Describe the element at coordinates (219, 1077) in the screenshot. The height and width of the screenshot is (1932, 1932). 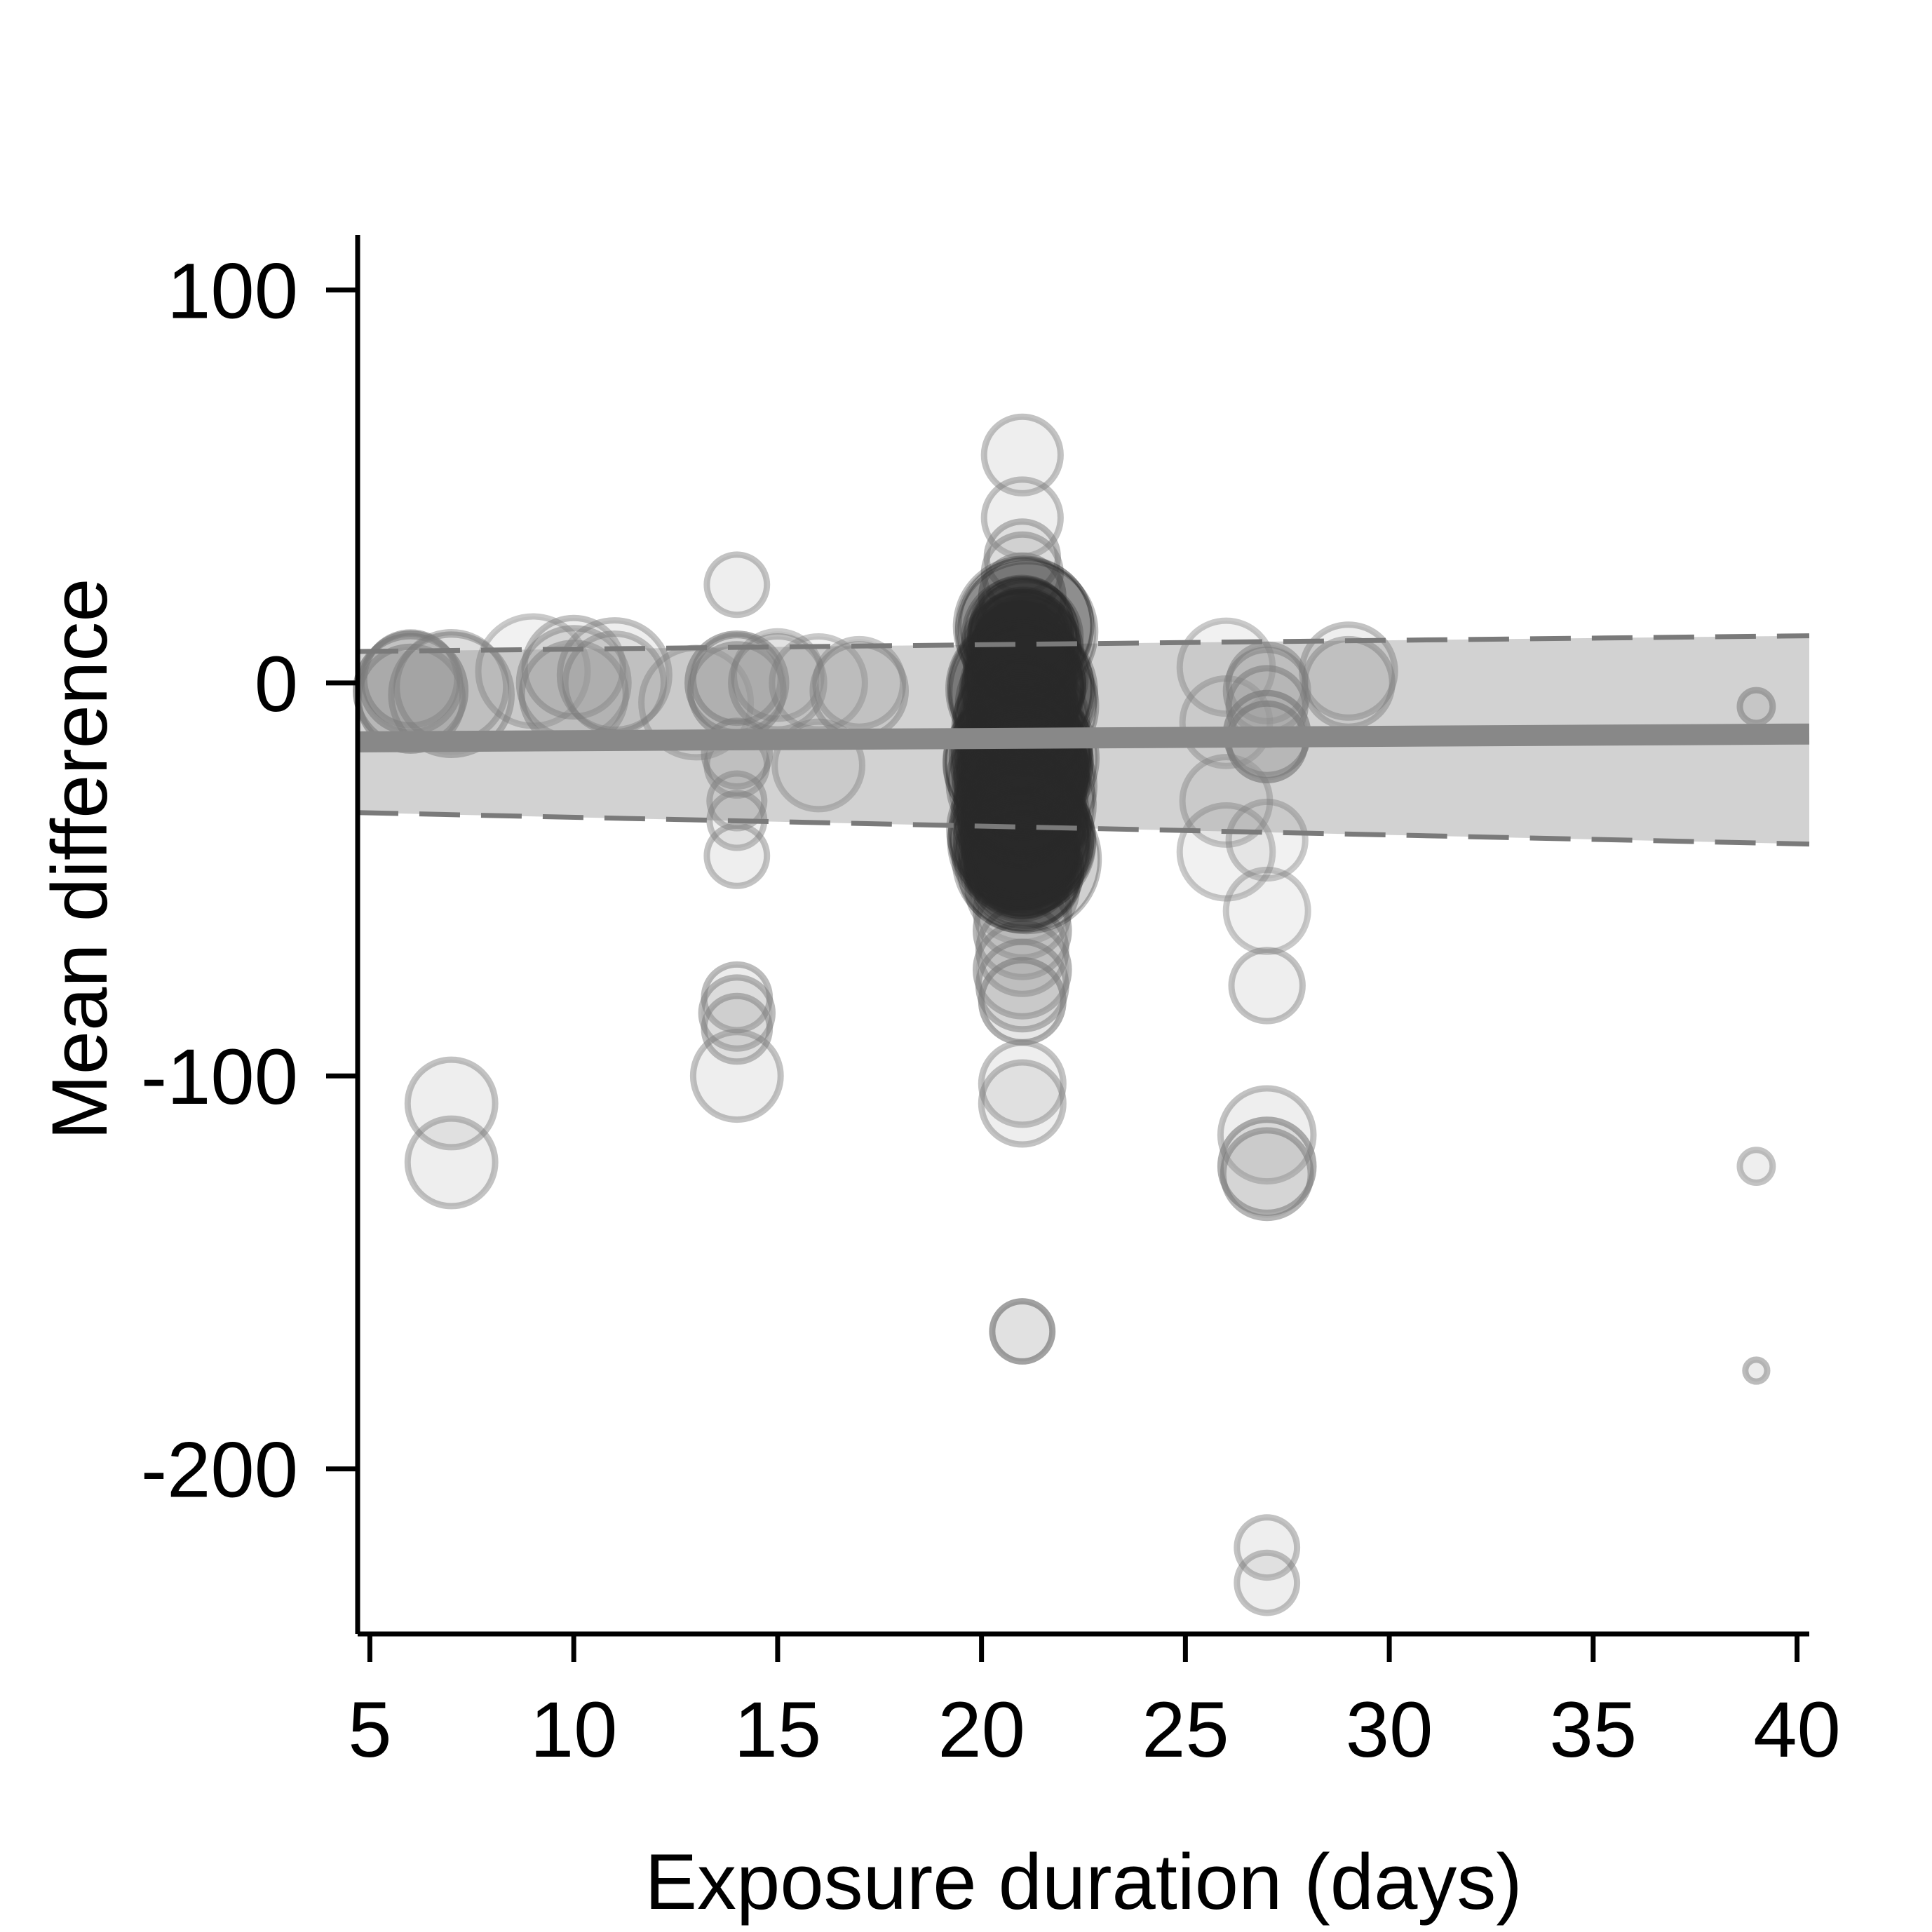
I see `y-tick-label: -100` at that location.